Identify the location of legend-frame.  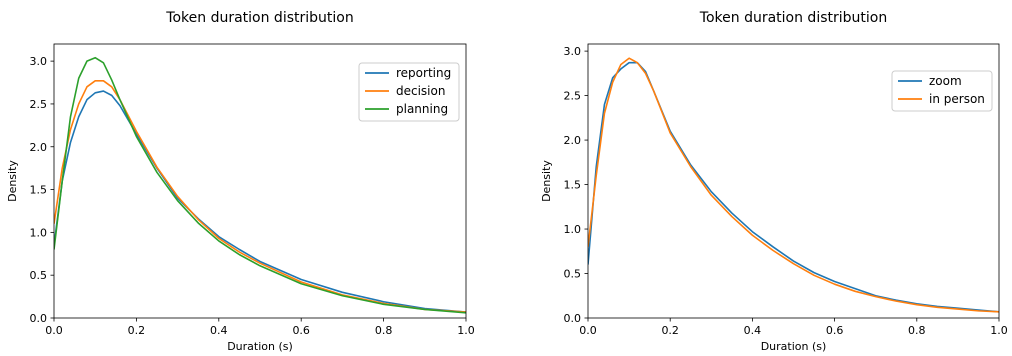
(409, 92).